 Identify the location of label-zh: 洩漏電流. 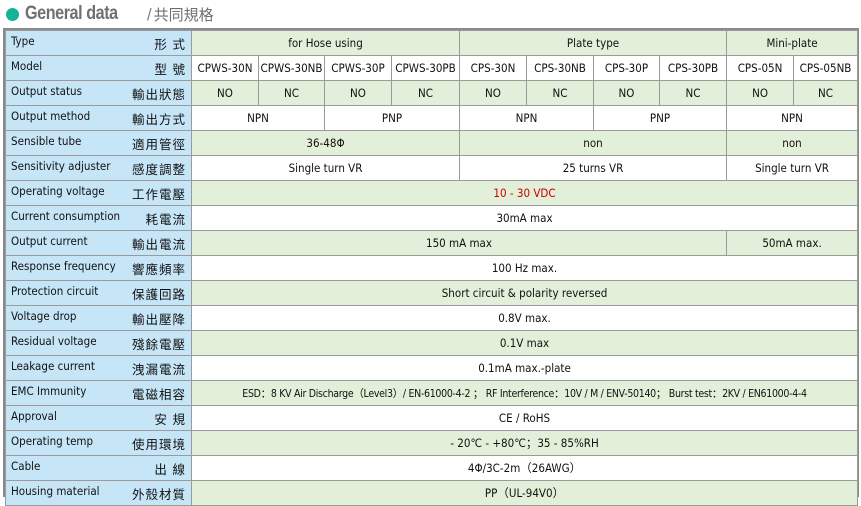
(158, 369).